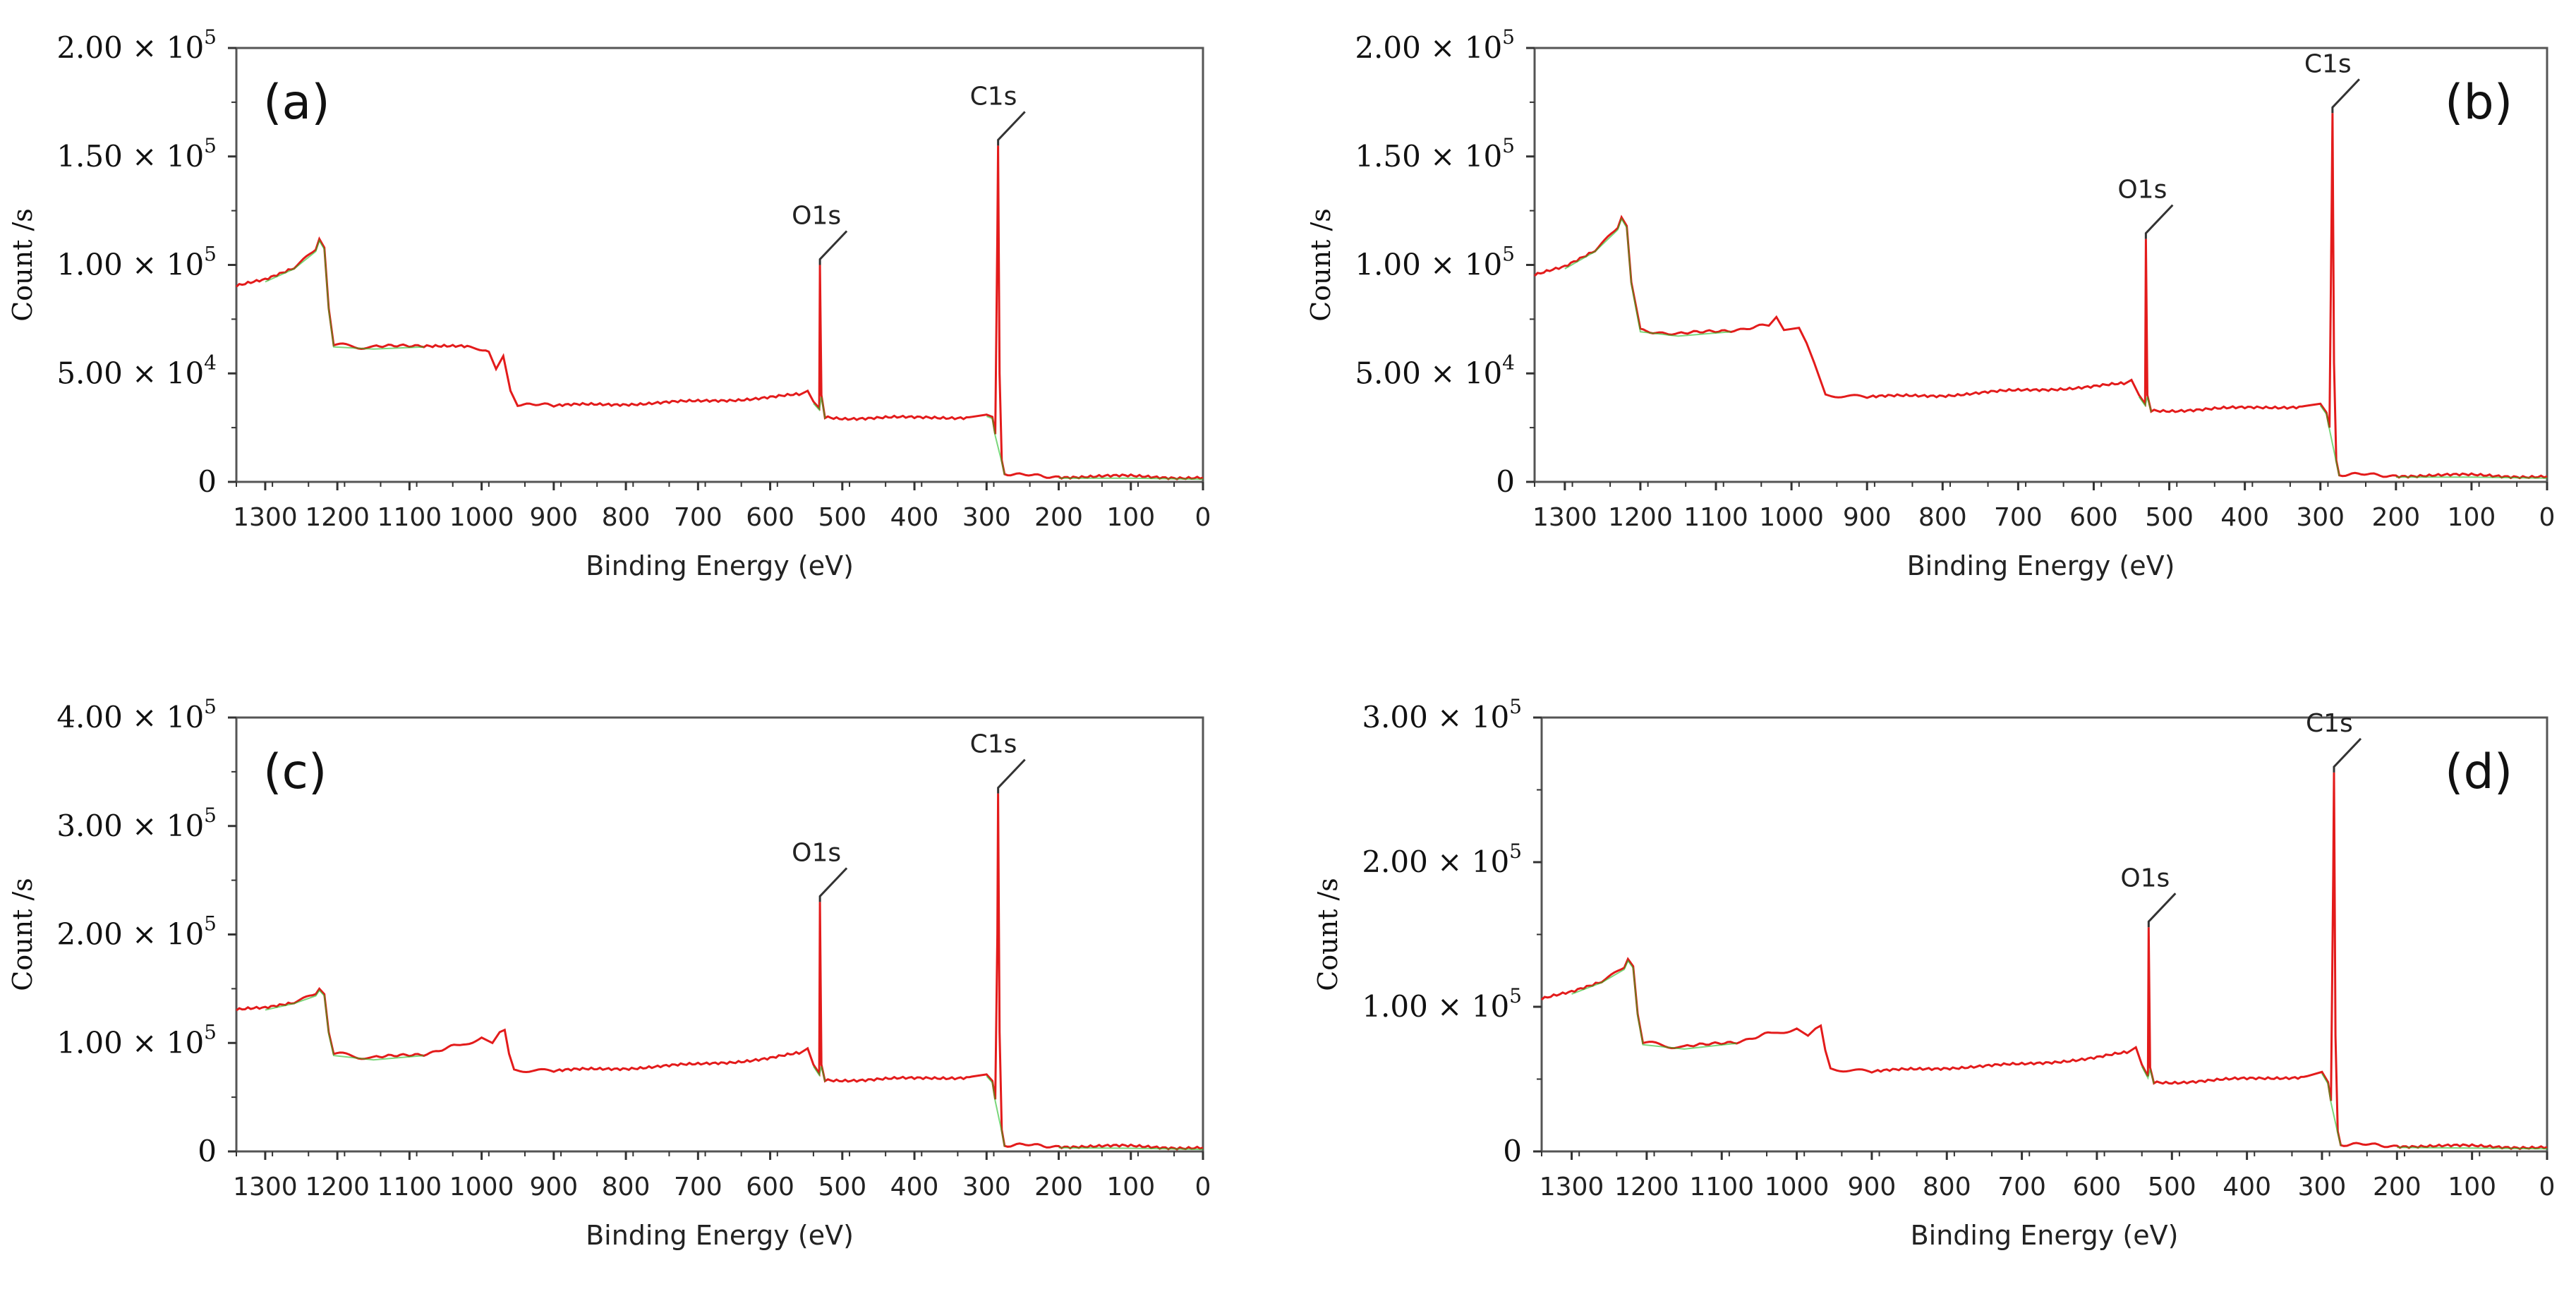  I want to click on panel-label: (b), so click(2478, 103).